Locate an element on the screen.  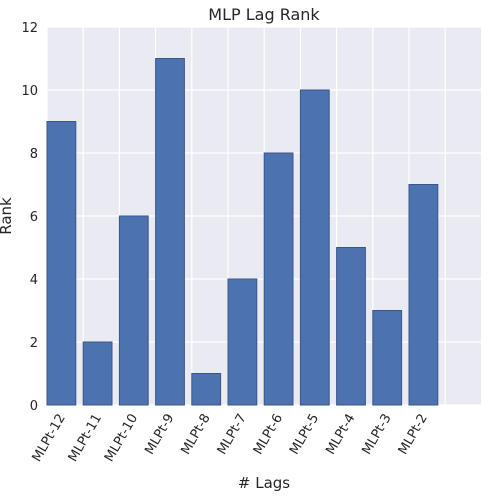
chart-title: MLP Lag Rank is located at coordinates (264, 14).